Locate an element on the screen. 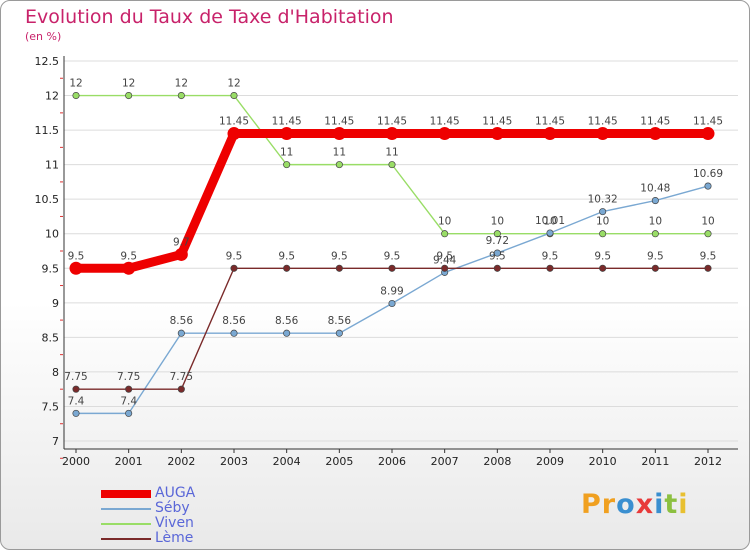 The image size is (750, 550). x-tick-label: 2005 is located at coordinates (339, 461).